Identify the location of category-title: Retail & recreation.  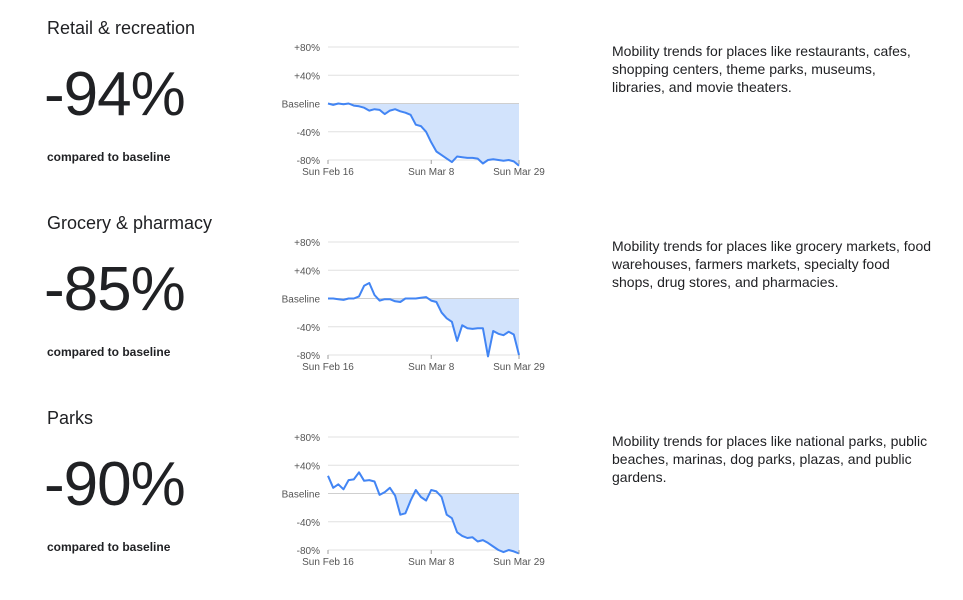
(121, 28).